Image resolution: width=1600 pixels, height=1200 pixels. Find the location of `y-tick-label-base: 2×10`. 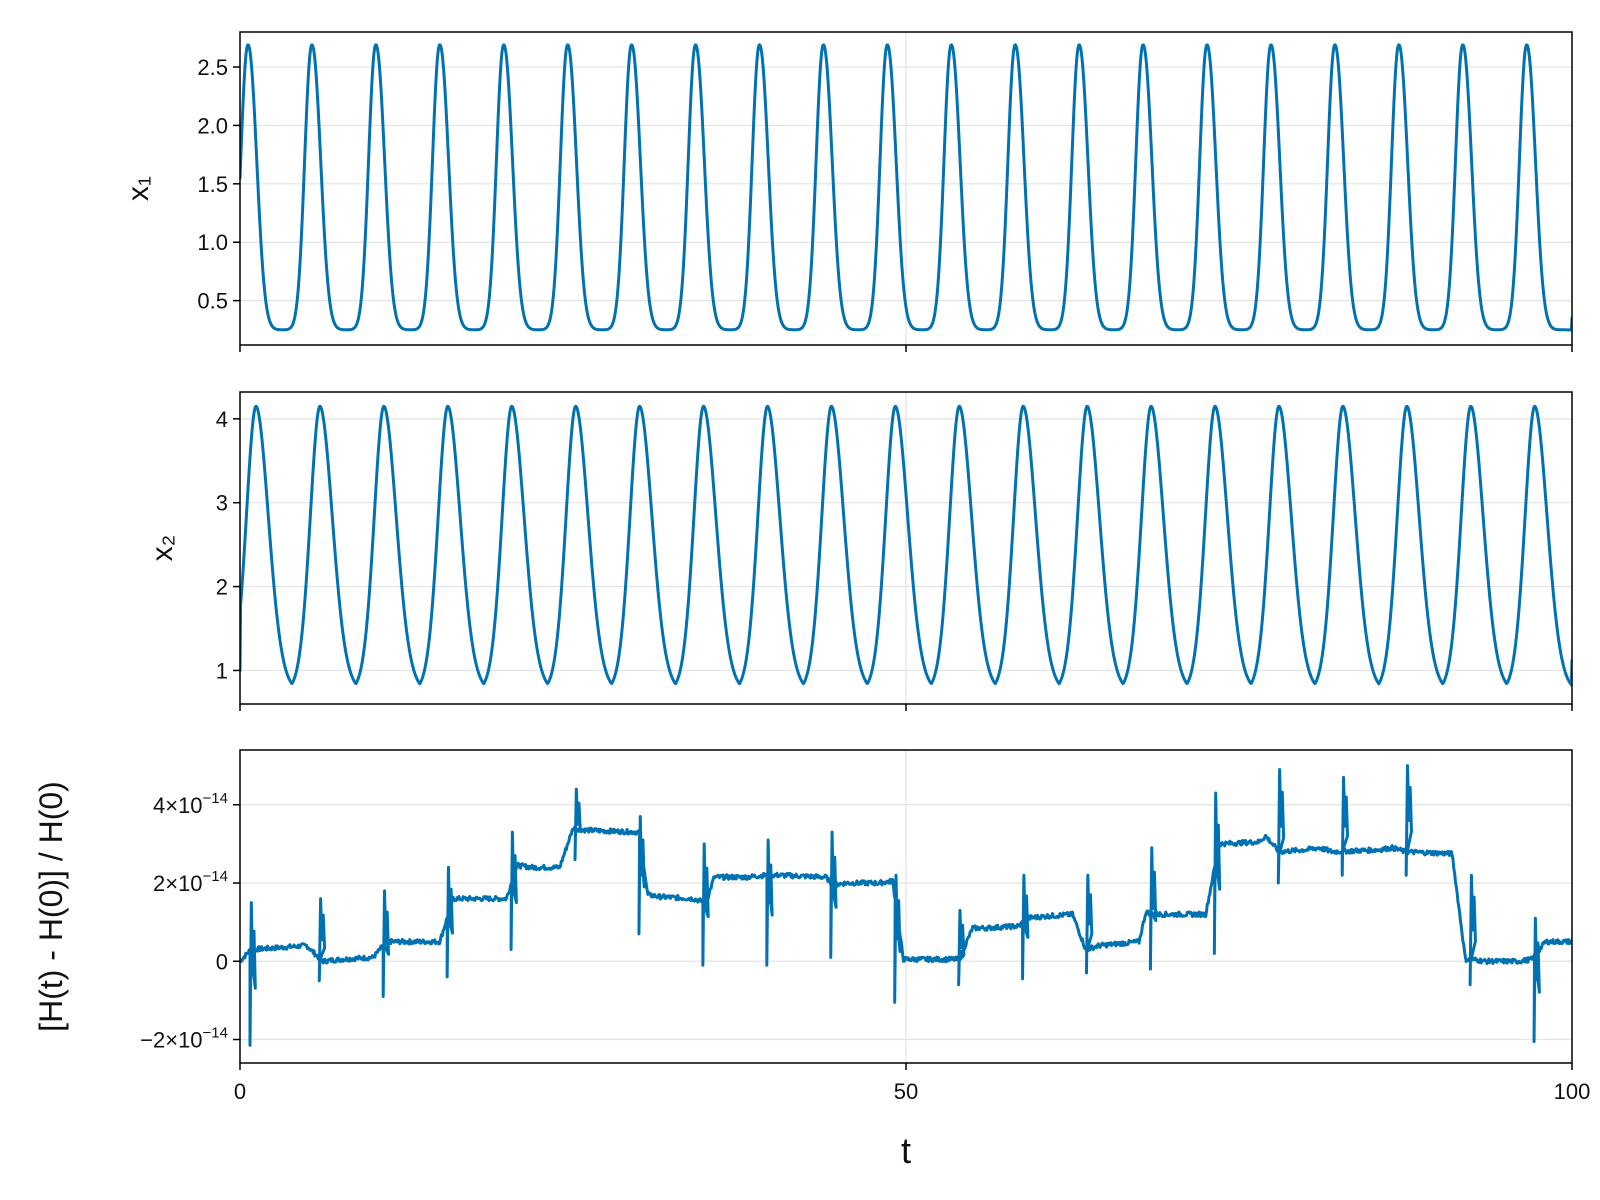

y-tick-label-base: 2×10 is located at coordinates (178, 883).